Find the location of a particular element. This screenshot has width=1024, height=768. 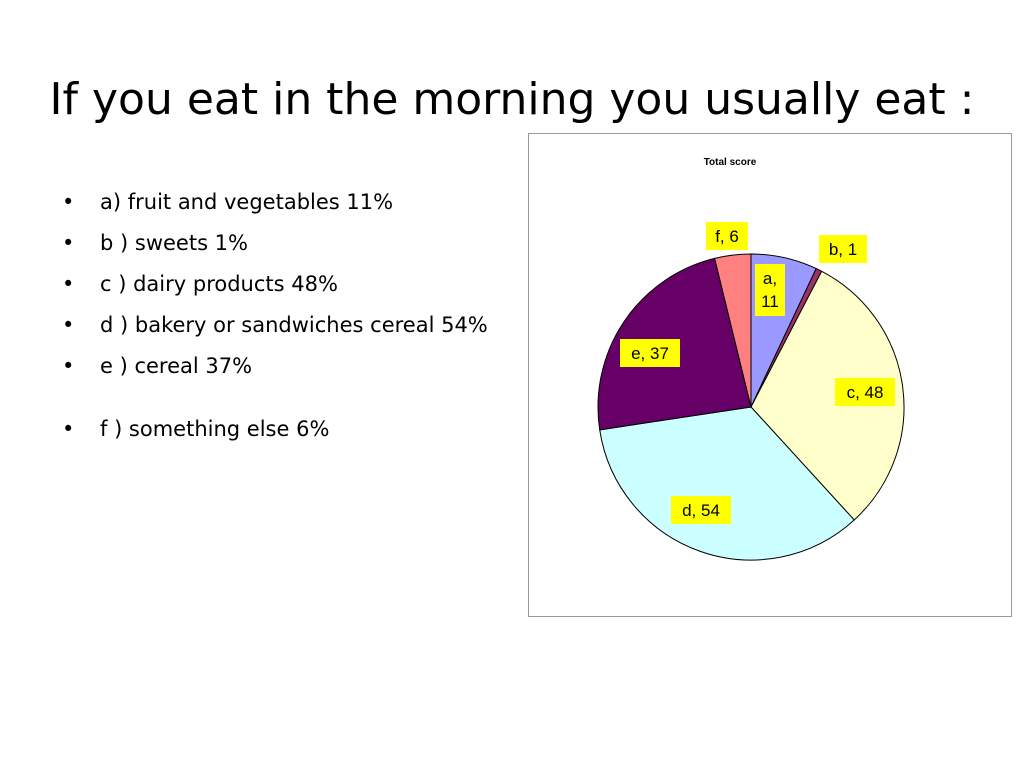

slice-label-text: a, 11 is located at coordinates (770, 290).